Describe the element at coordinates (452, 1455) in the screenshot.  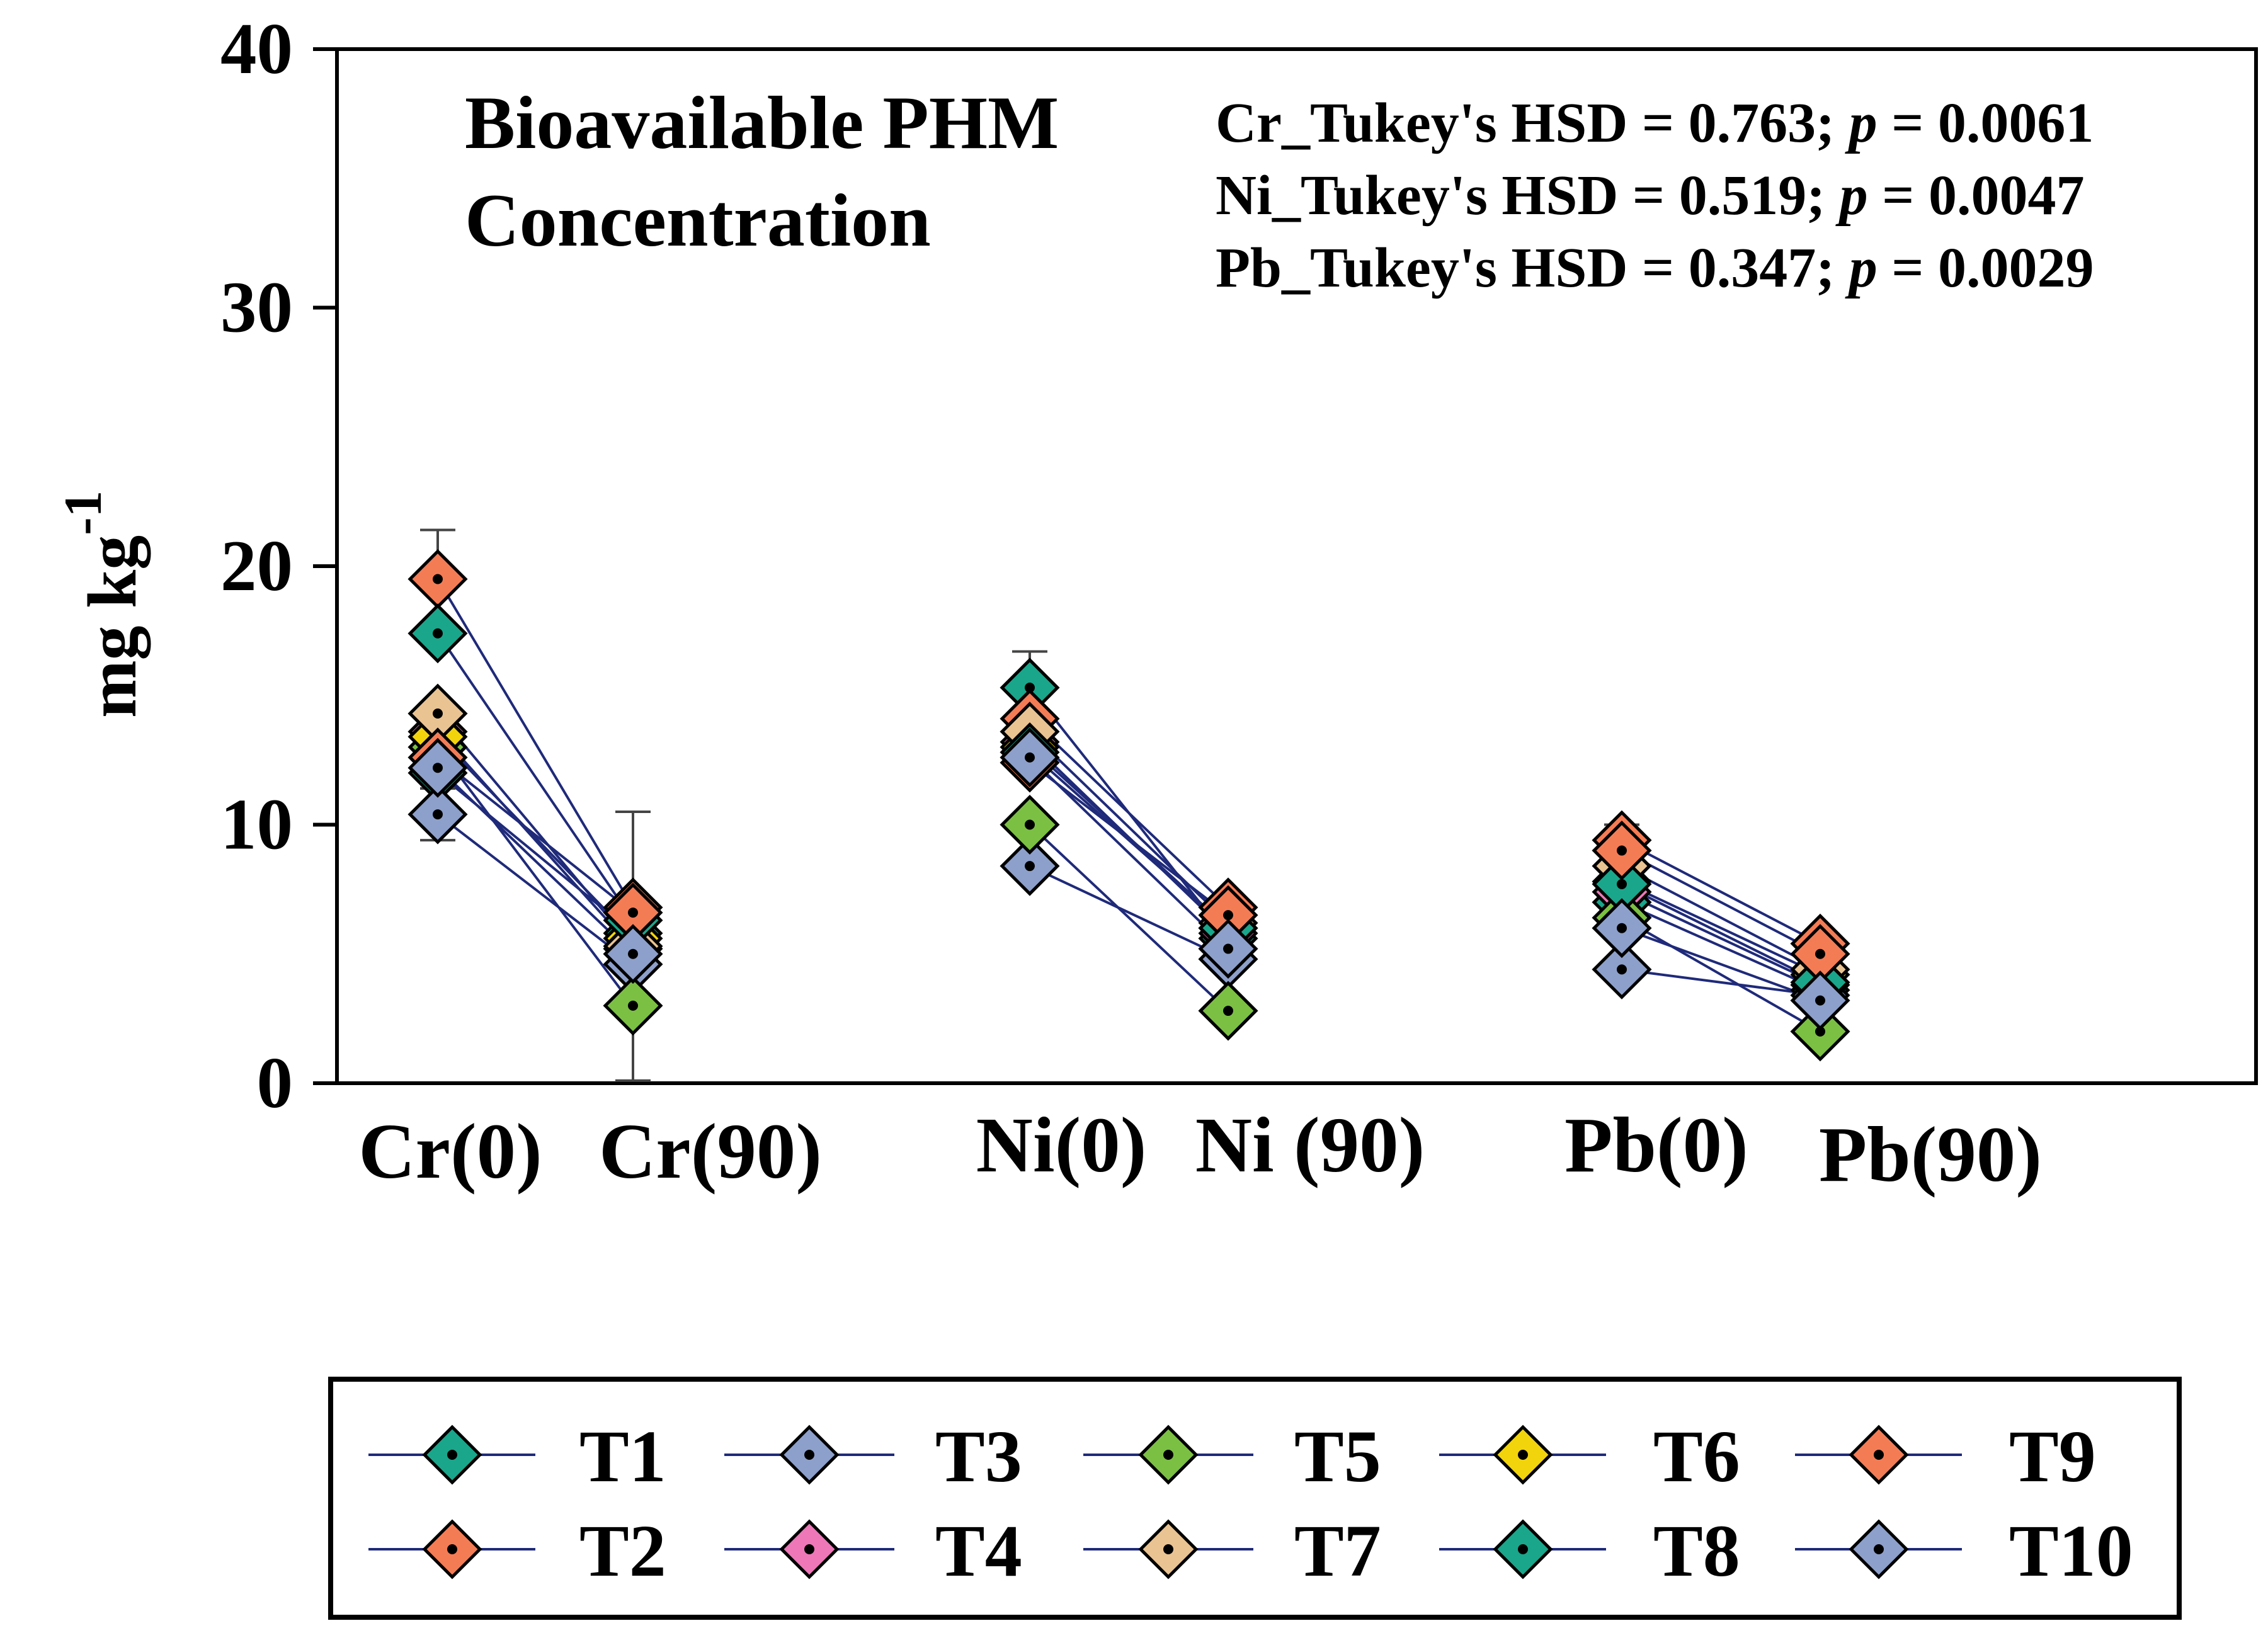
I see `legend-marker-T1` at that location.